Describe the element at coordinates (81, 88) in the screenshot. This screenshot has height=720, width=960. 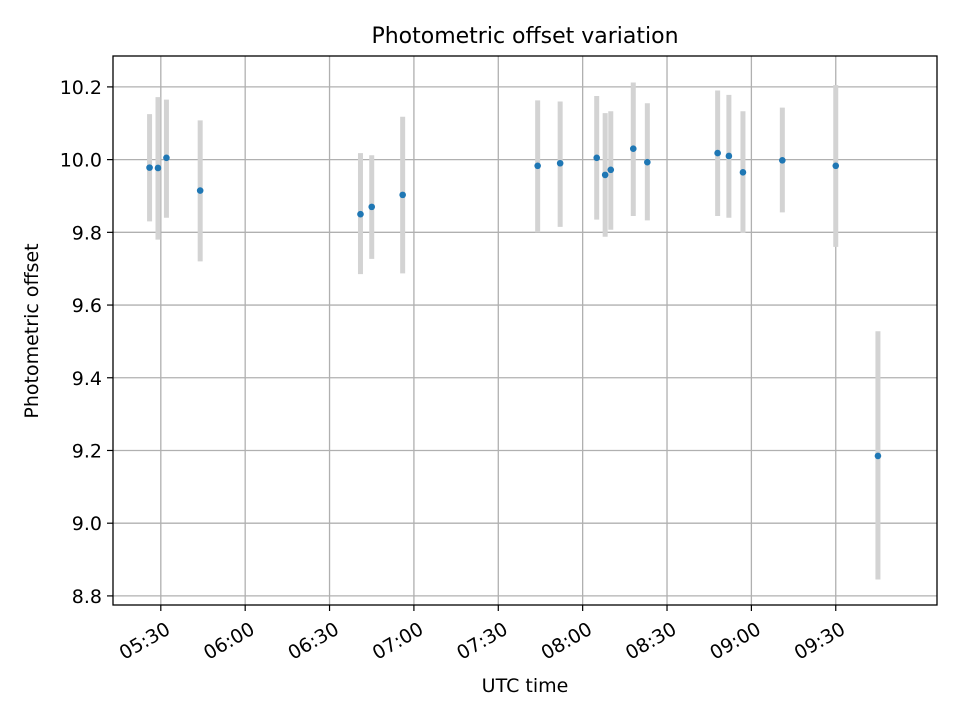
I see `y-tick-label: 10.2` at that location.